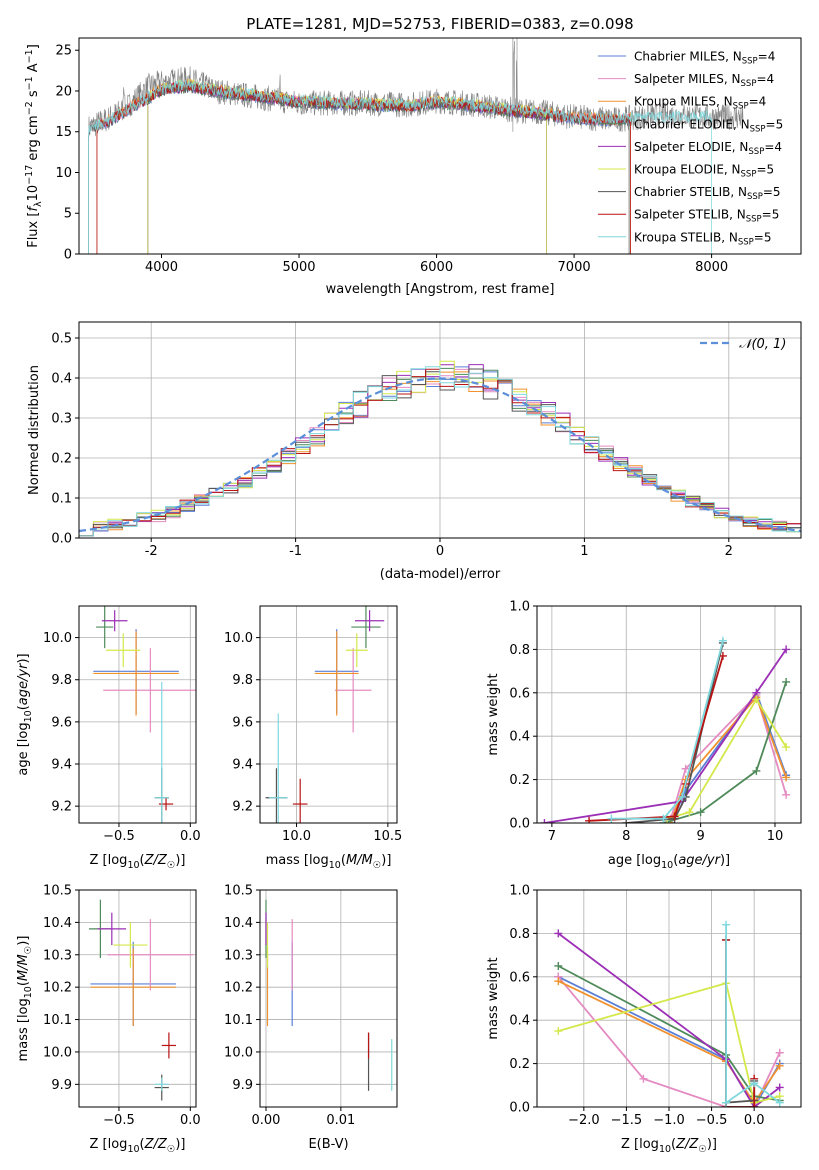 Image resolution: width=819 pixels, height=1170 pixels. What do you see at coordinates (114, 621) in the screenshot?
I see `errorbar-salpeter-elodie` at bounding box center [114, 621].